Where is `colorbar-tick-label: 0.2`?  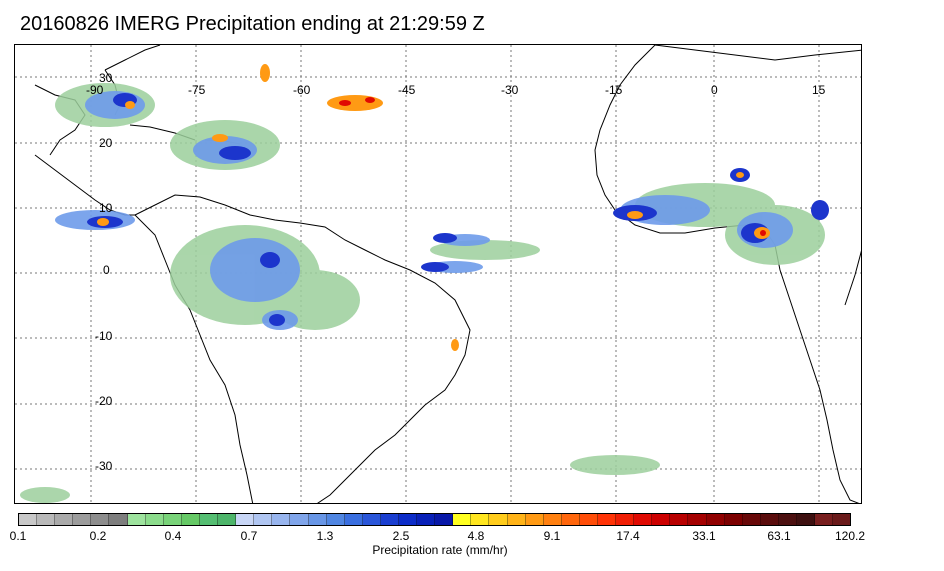
colorbar-tick-label: 0.2 is located at coordinates (98, 536).